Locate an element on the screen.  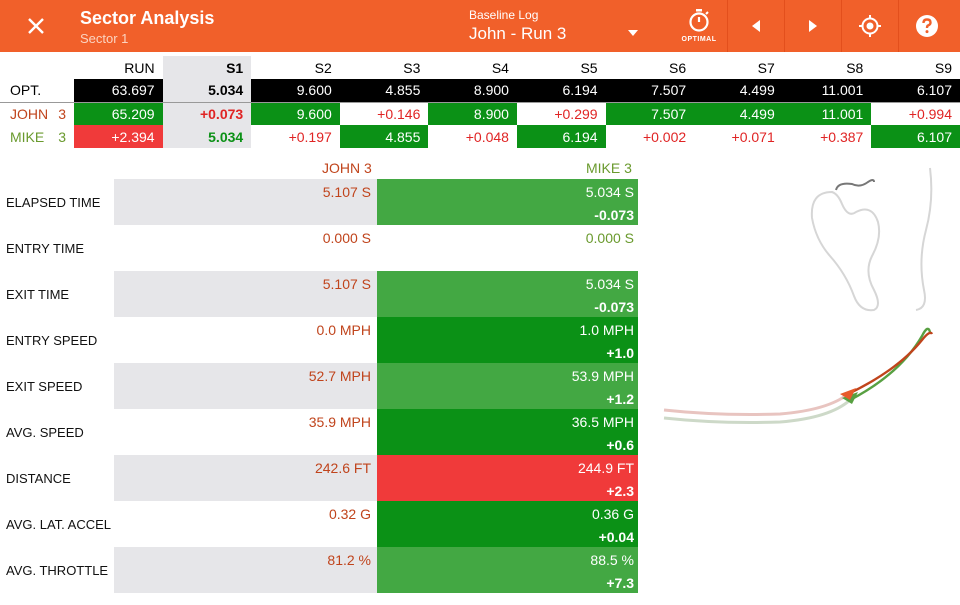
mike-cell: 244.9 FT +2.3 is located at coordinates (507, 478).